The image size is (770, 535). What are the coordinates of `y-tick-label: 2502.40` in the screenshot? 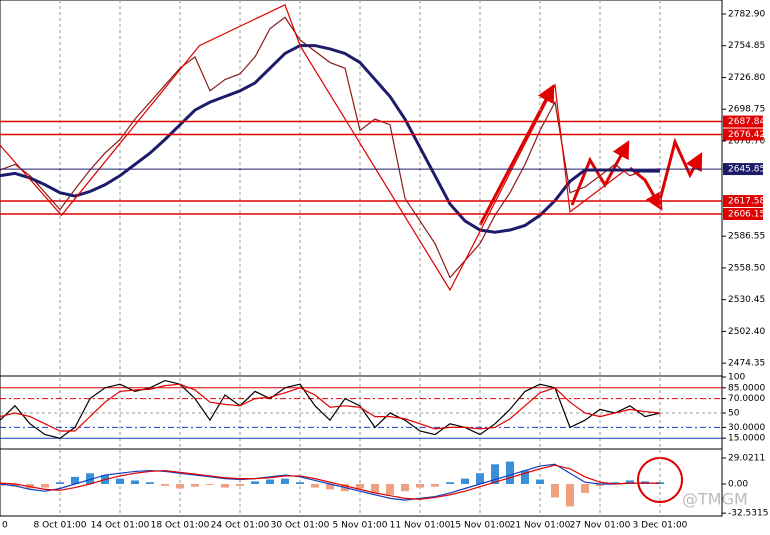 It's located at (746, 332).